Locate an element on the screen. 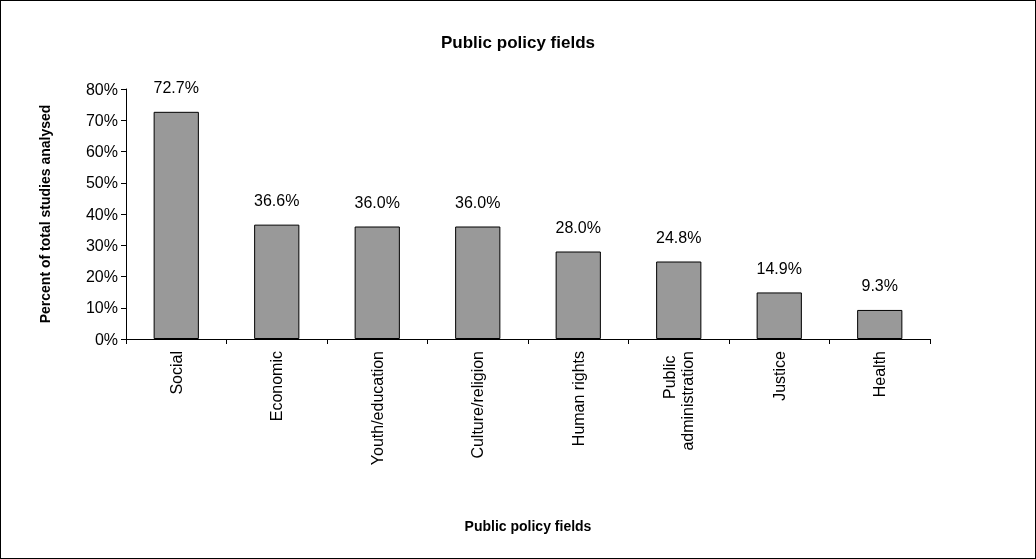 The image size is (1036, 559). y-axis-title: Percent of total studies analysed is located at coordinates (45, 214).